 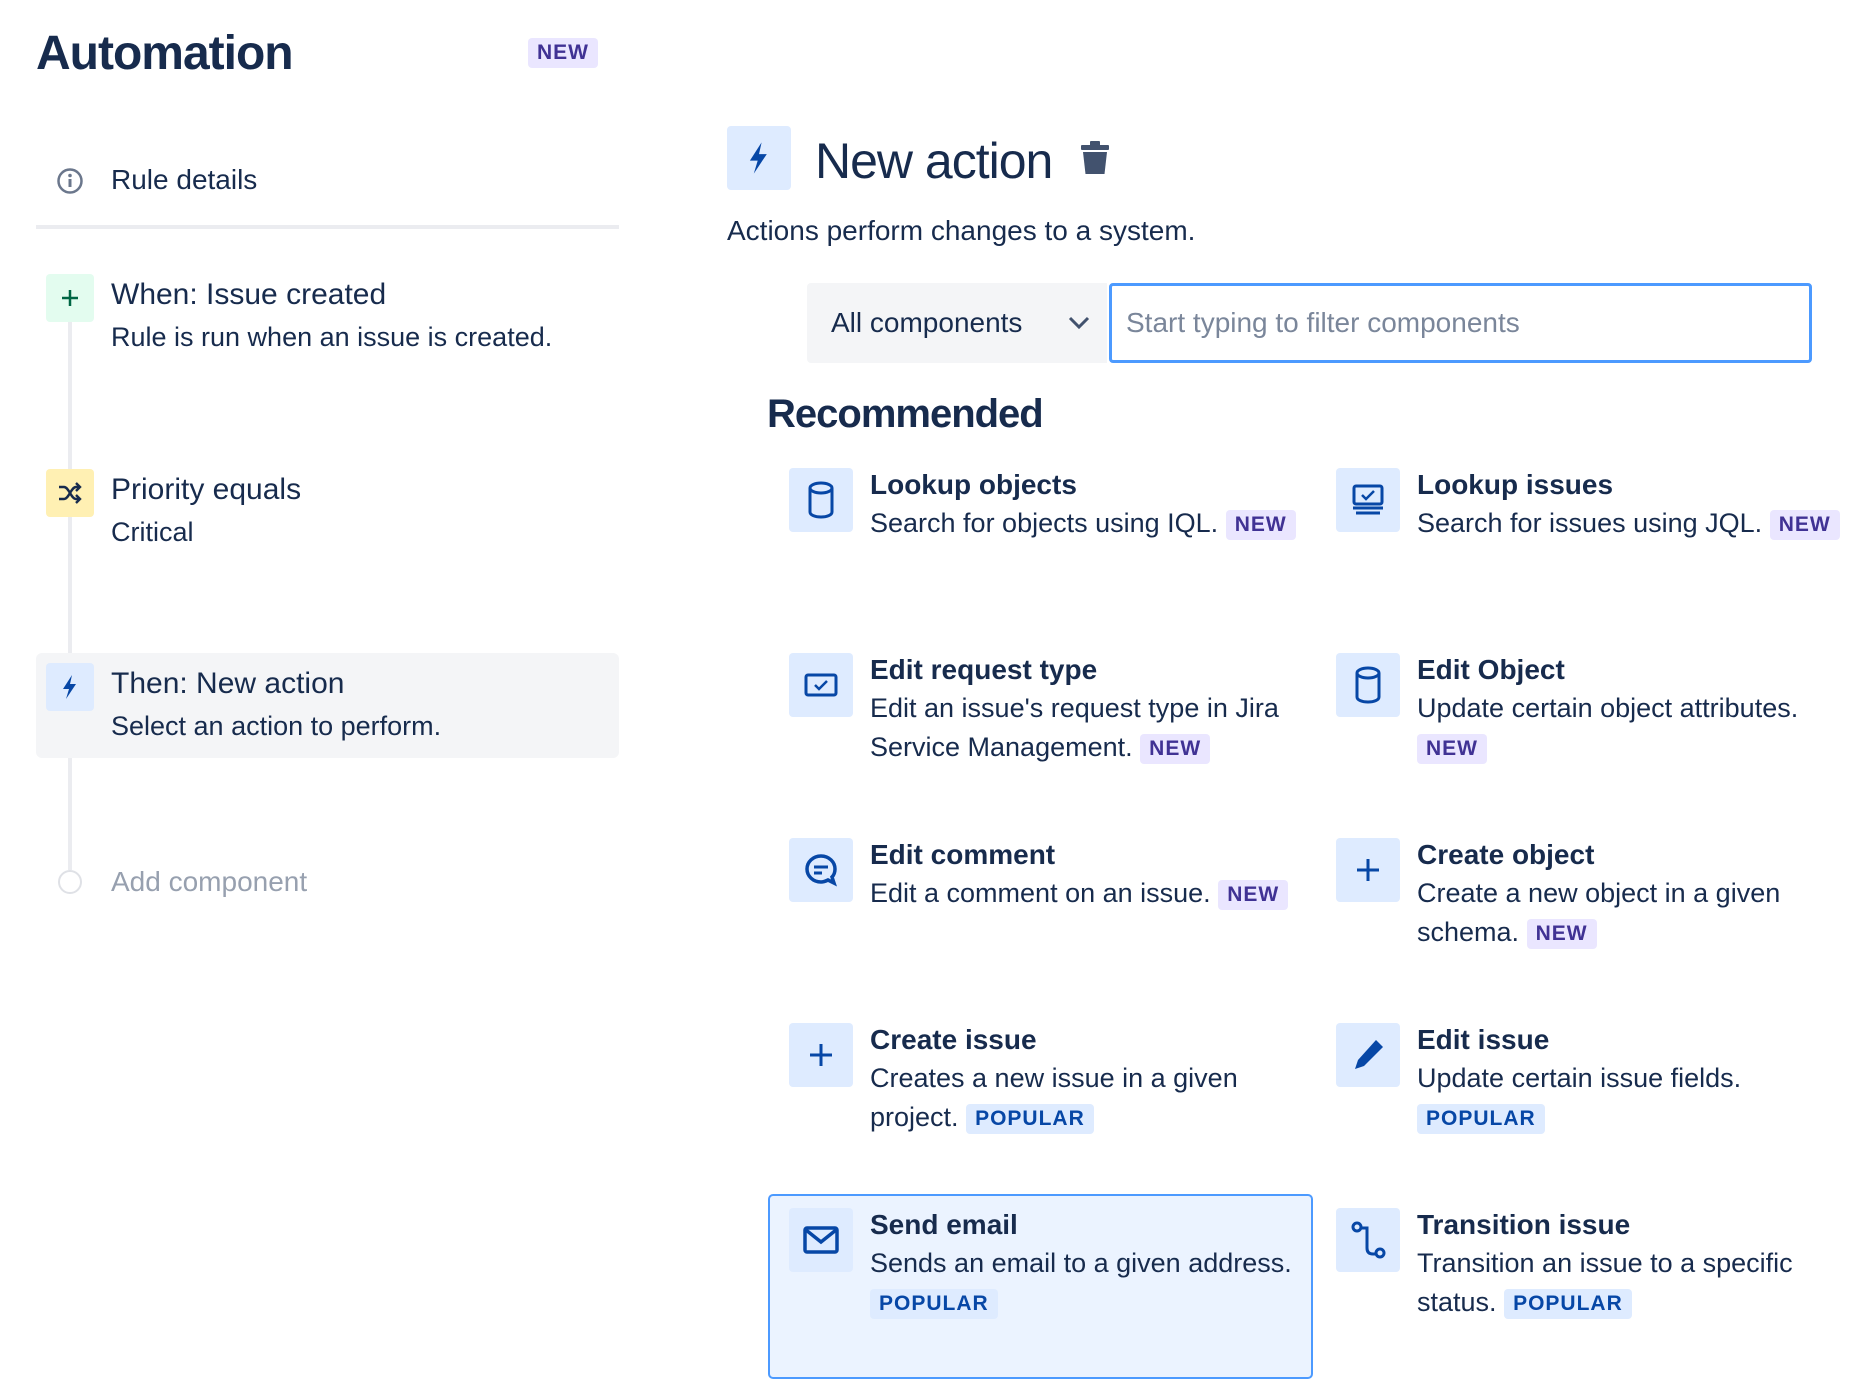 What do you see at coordinates (70, 595) in the screenshot?
I see `steps-connector` at bounding box center [70, 595].